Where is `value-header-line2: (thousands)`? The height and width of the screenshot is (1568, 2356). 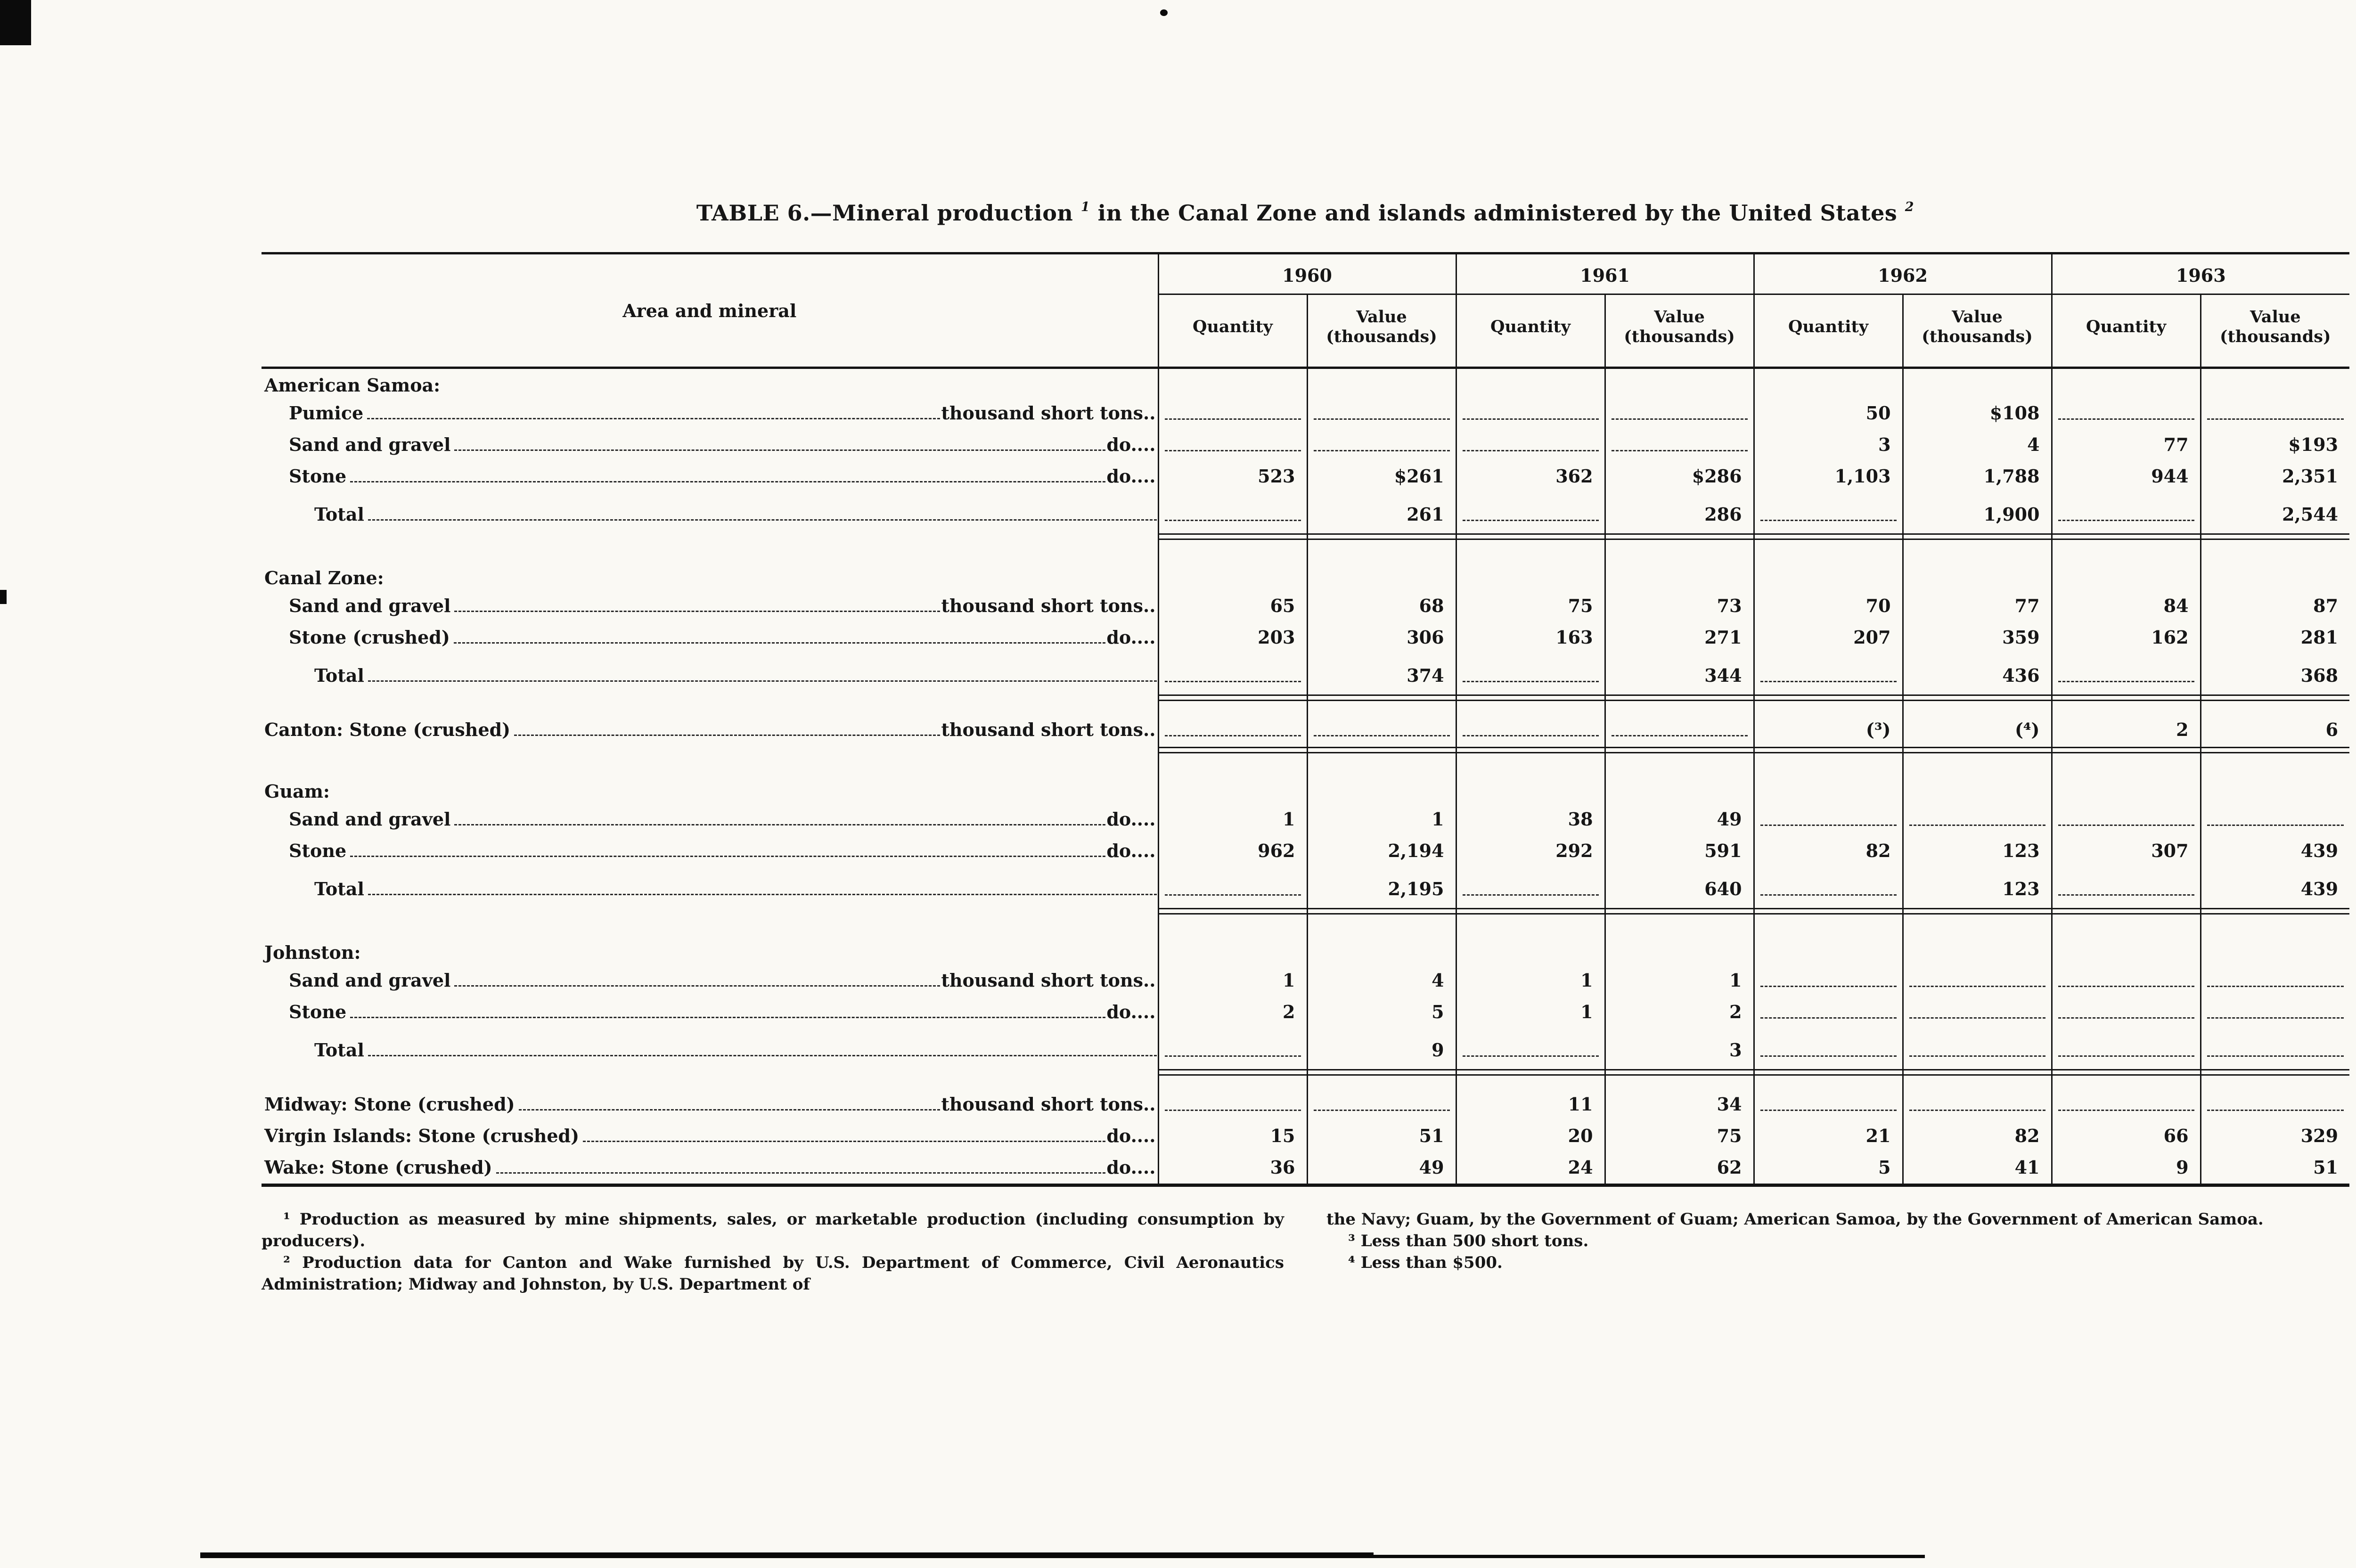 value-header-line2: (thousands) is located at coordinates (2275, 336).